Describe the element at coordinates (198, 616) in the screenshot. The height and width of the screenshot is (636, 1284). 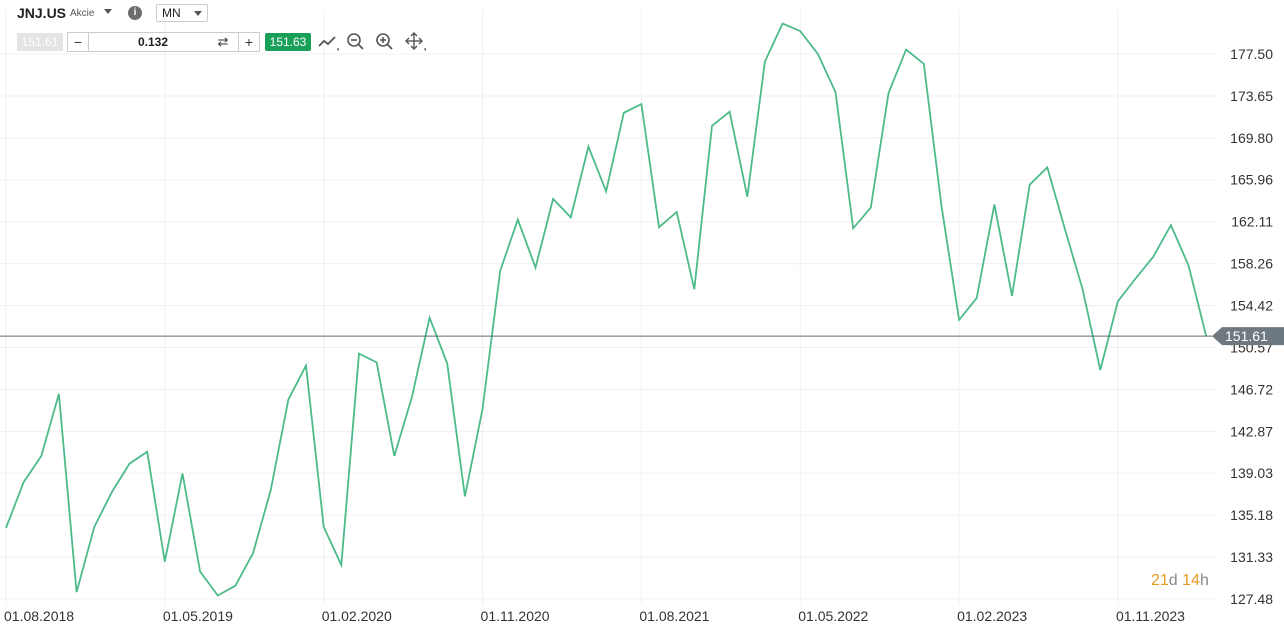
I see `x-tick-label: 01.05.2019` at that location.